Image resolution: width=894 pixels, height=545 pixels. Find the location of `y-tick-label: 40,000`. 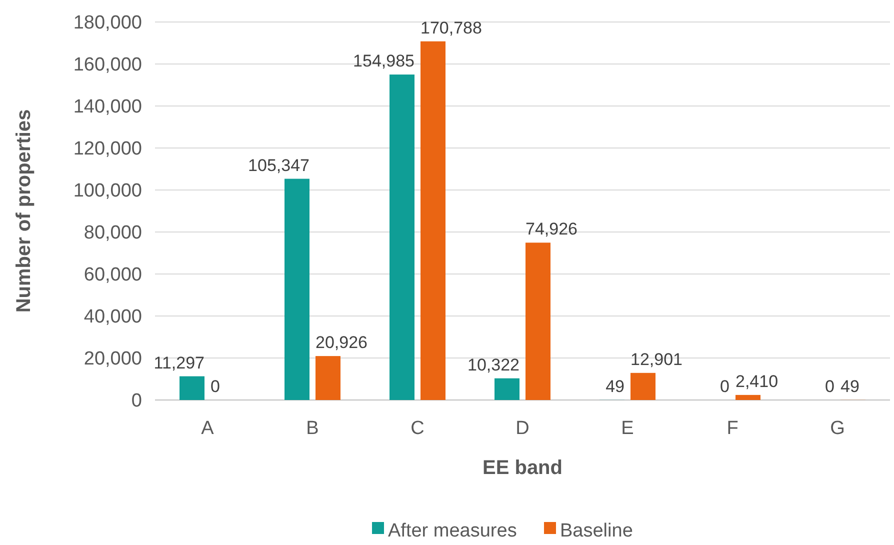

y-tick-label: 40,000 is located at coordinates (113, 317).